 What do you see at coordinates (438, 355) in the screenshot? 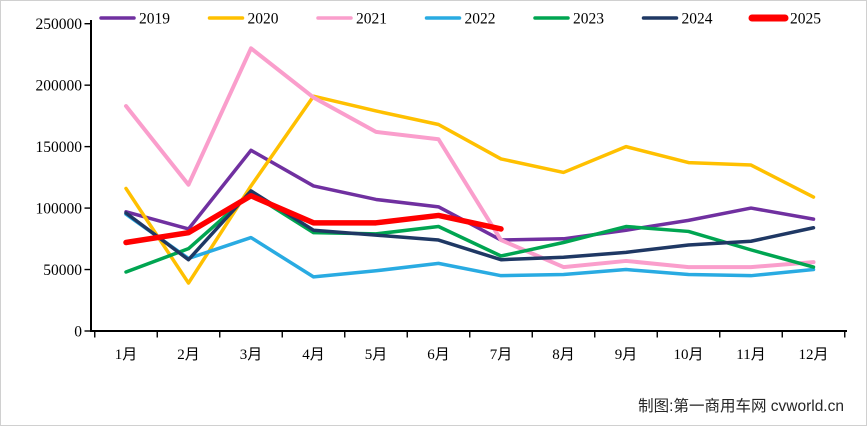
I see `x-month-label: 6月` at bounding box center [438, 355].